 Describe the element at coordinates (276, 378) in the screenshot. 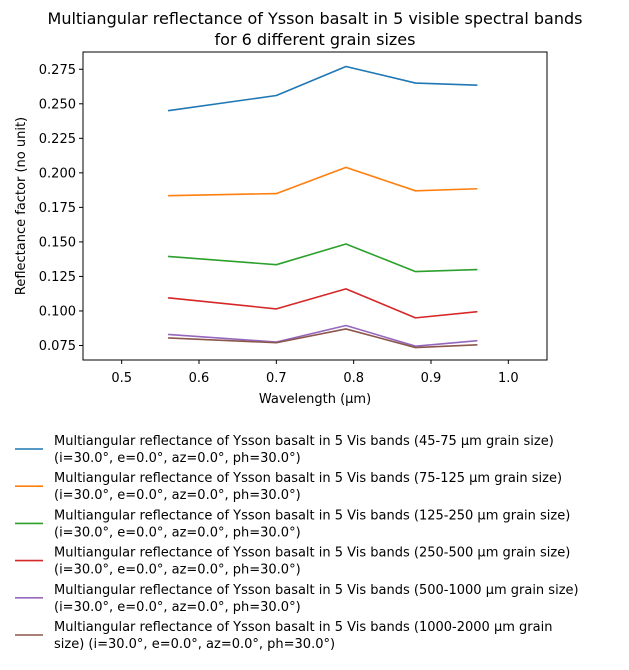

I see `x-tick-label: 0.7` at that location.